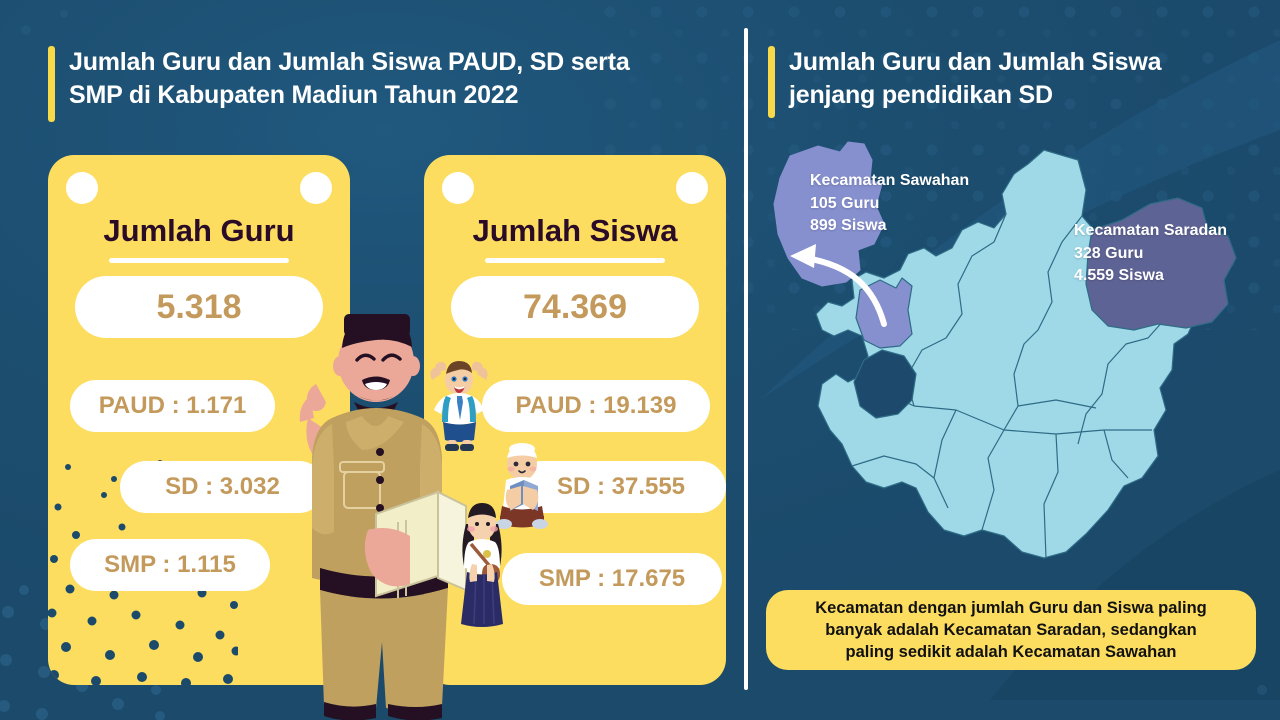  I want to click on stat-pill-guru-paud: PAUD : 1.171, so click(172, 406).